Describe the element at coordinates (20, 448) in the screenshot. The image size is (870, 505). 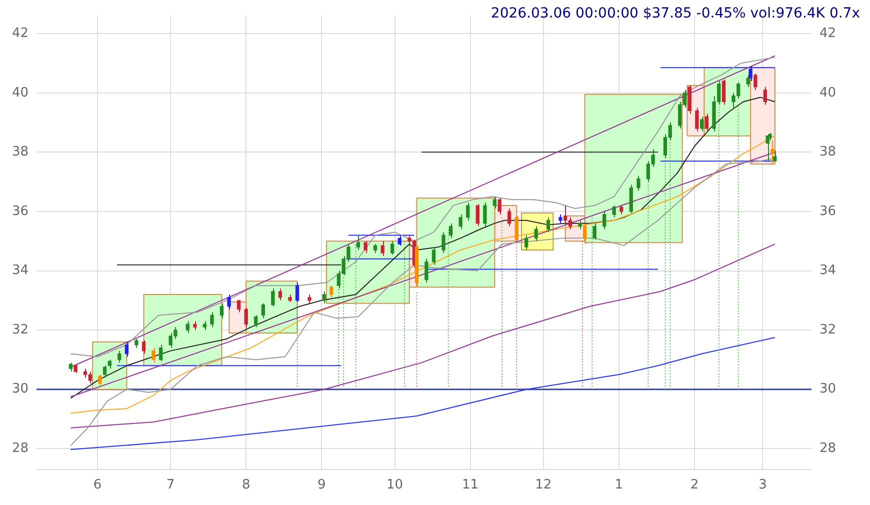
I see `y-tick-label: 28` at that location.